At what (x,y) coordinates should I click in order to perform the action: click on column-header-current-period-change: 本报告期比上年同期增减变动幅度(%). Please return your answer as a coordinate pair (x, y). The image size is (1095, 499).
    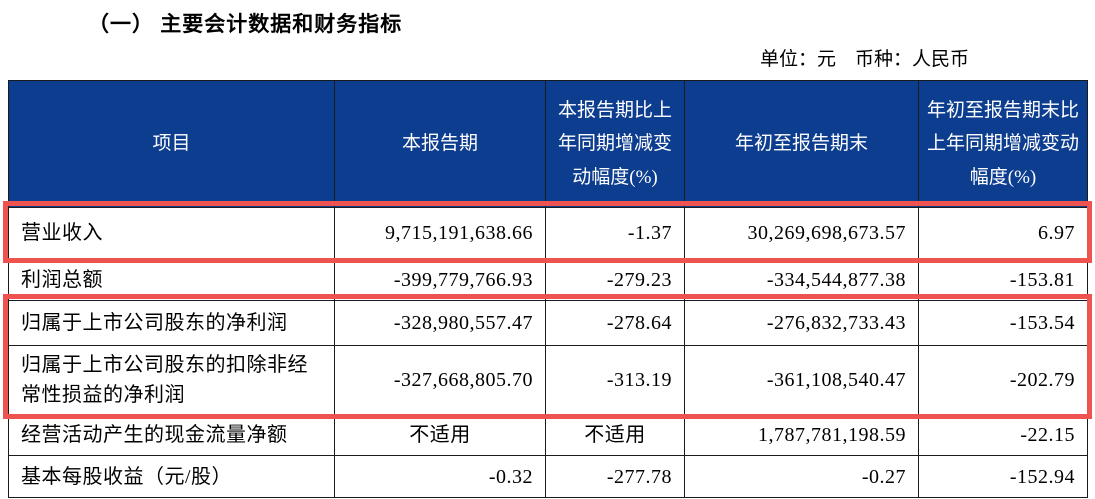
    Looking at the image, I should click on (615, 144).